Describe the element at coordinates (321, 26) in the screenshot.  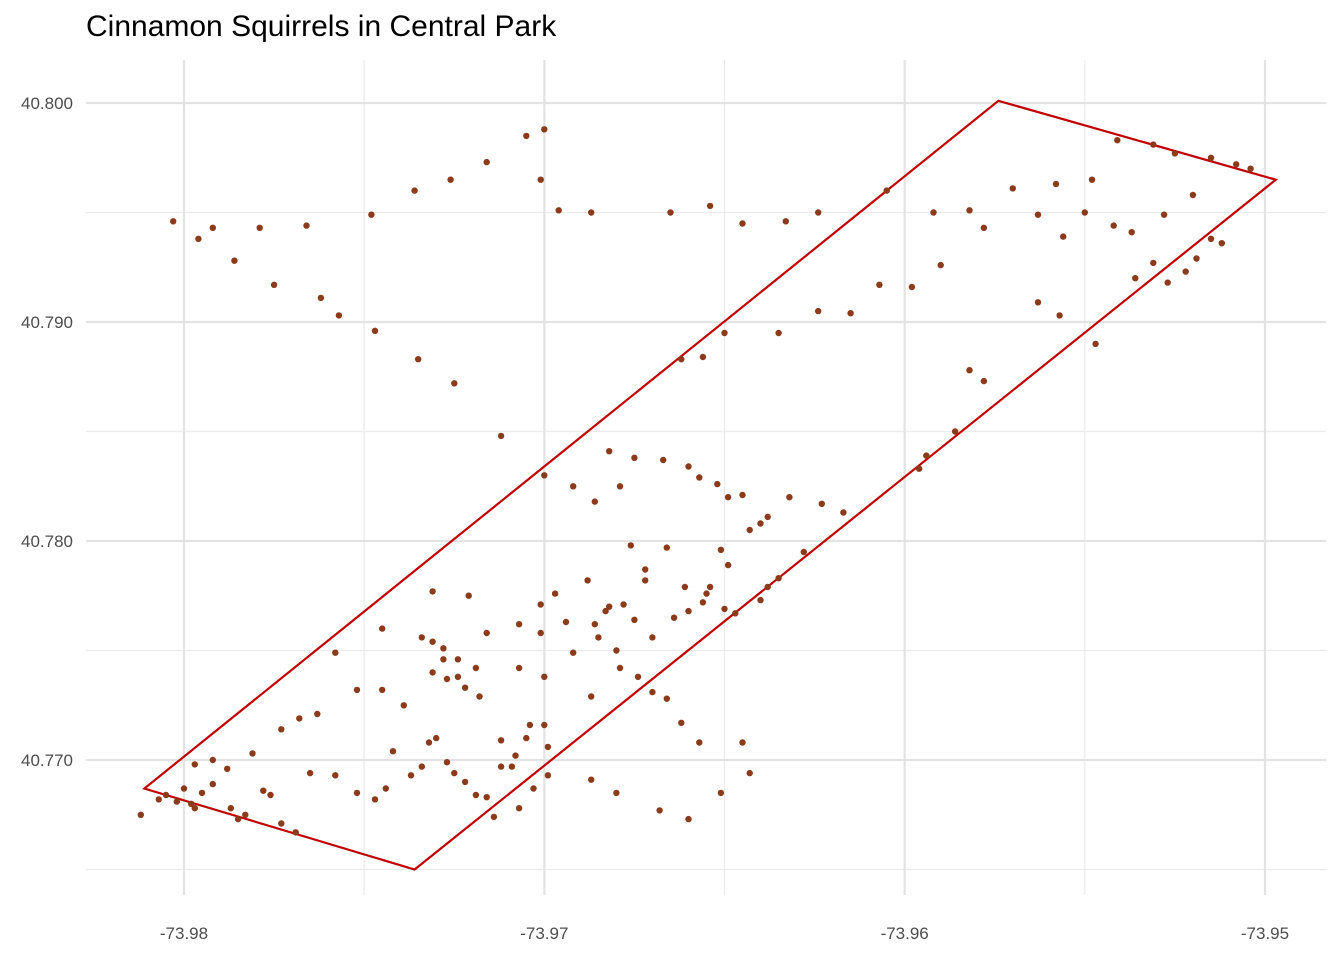
I see `chart-title: Cinnamon Squirrels in Central Park` at that location.